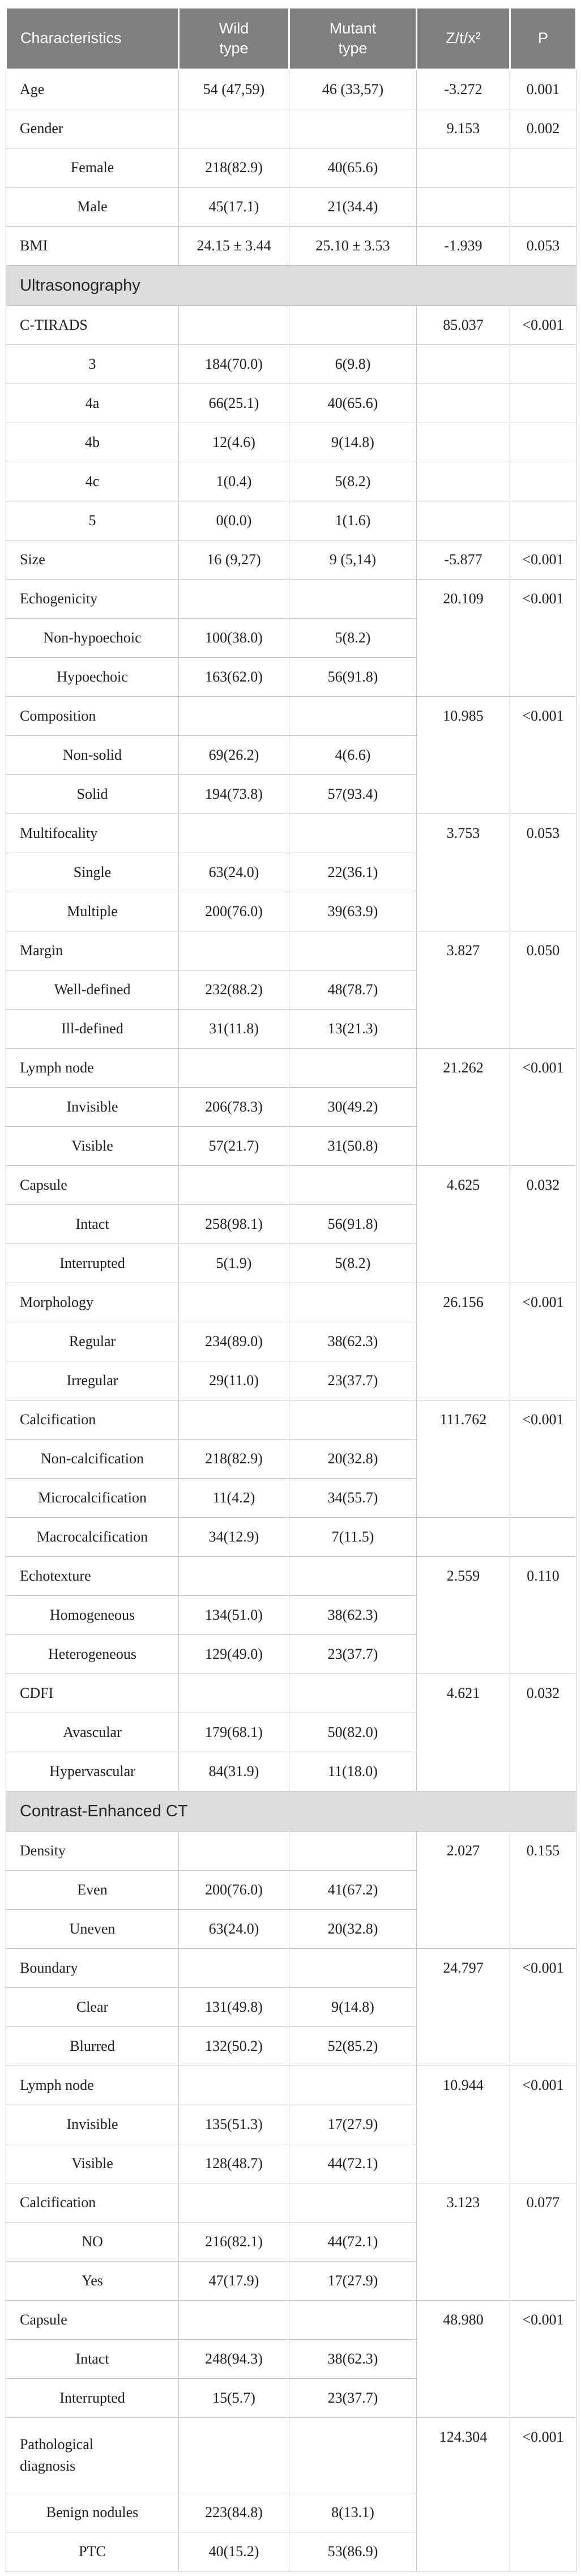 Image resolution: width=581 pixels, height=2576 pixels. Describe the element at coordinates (233, 560) in the screenshot. I see `wild-type-value: 16 (9,27)` at that location.